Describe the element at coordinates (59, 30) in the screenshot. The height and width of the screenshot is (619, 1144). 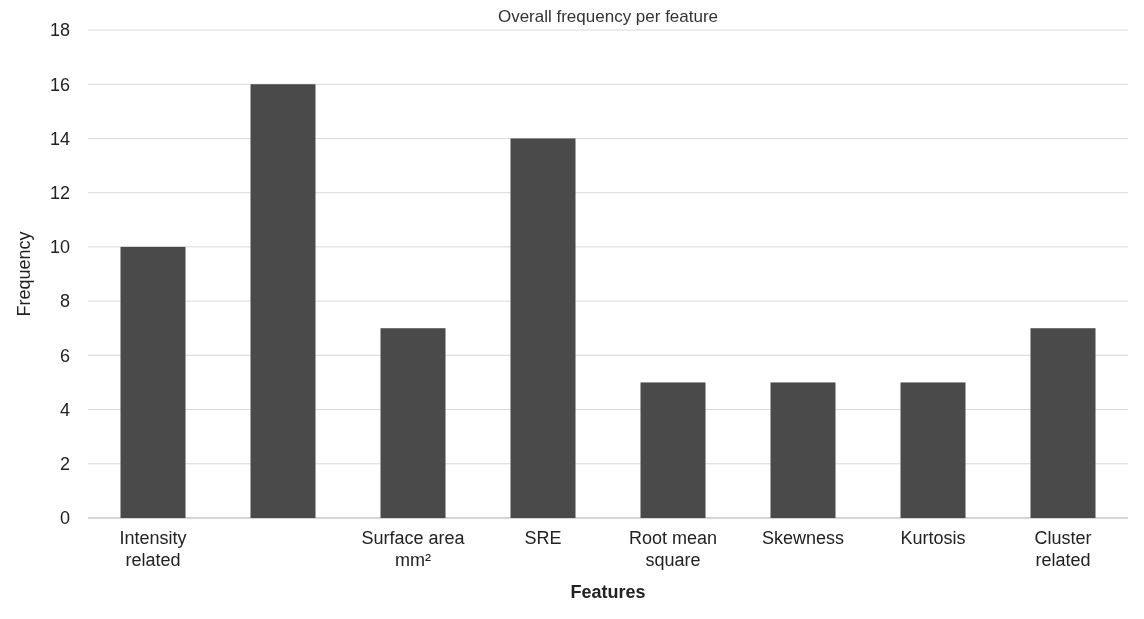
I see `y-tick-label: 18` at that location.